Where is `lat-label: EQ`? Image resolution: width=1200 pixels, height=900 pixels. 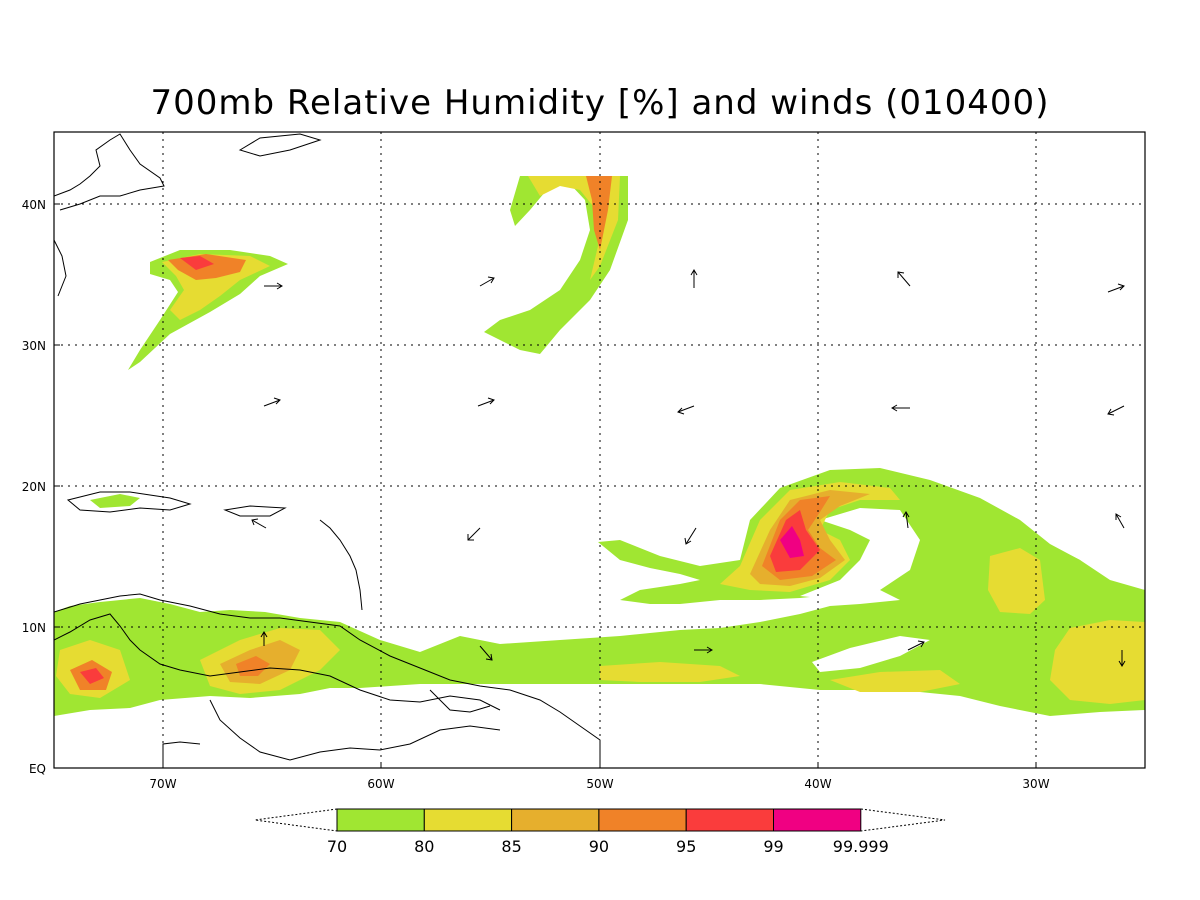 lat-label: EQ is located at coordinates (37, 769).